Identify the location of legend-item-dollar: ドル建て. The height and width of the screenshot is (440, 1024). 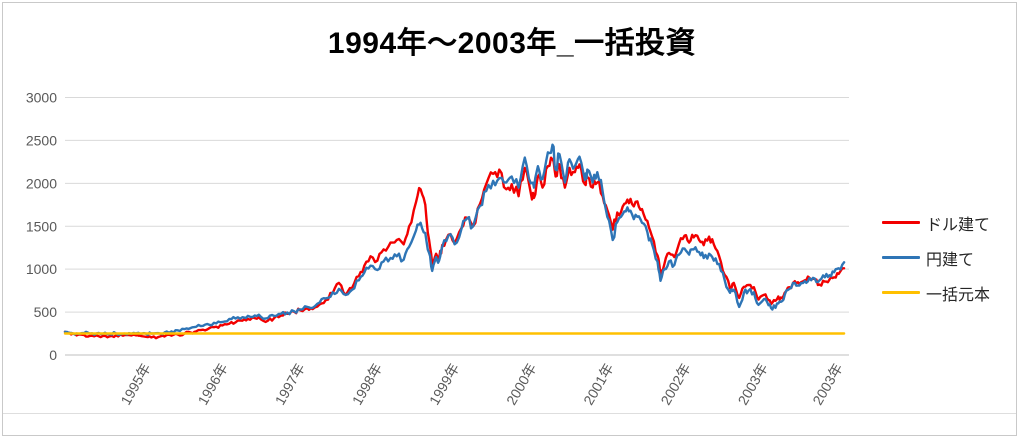
(936, 222).